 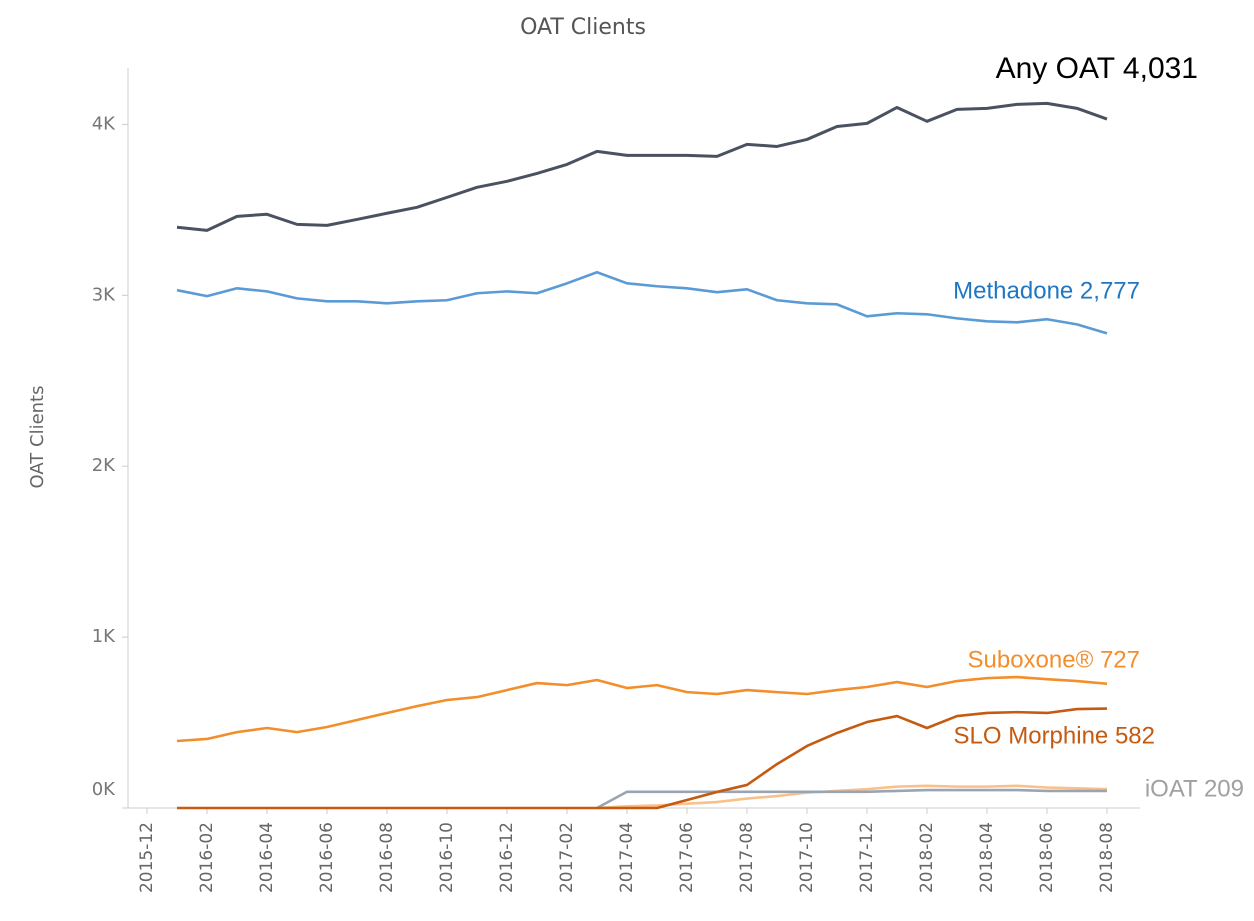 What do you see at coordinates (387, 857) in the screenshot?
I see `x-tick-label: 2016-08` at bounding box center [387, 857].